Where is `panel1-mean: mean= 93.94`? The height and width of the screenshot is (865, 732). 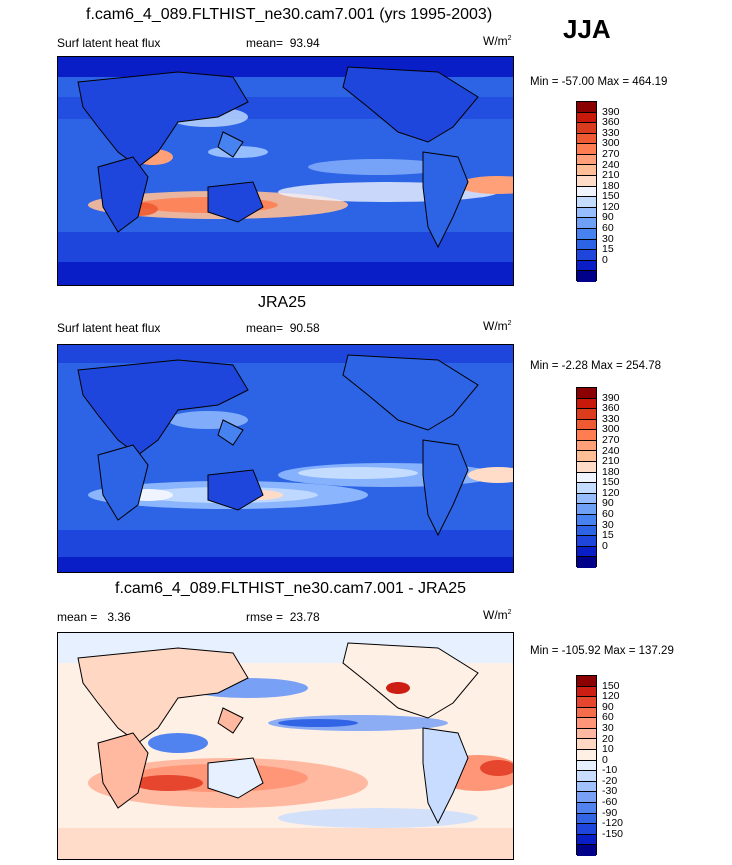
panel1-mean: mean= 93.94 is located at coordinates (283, 43).